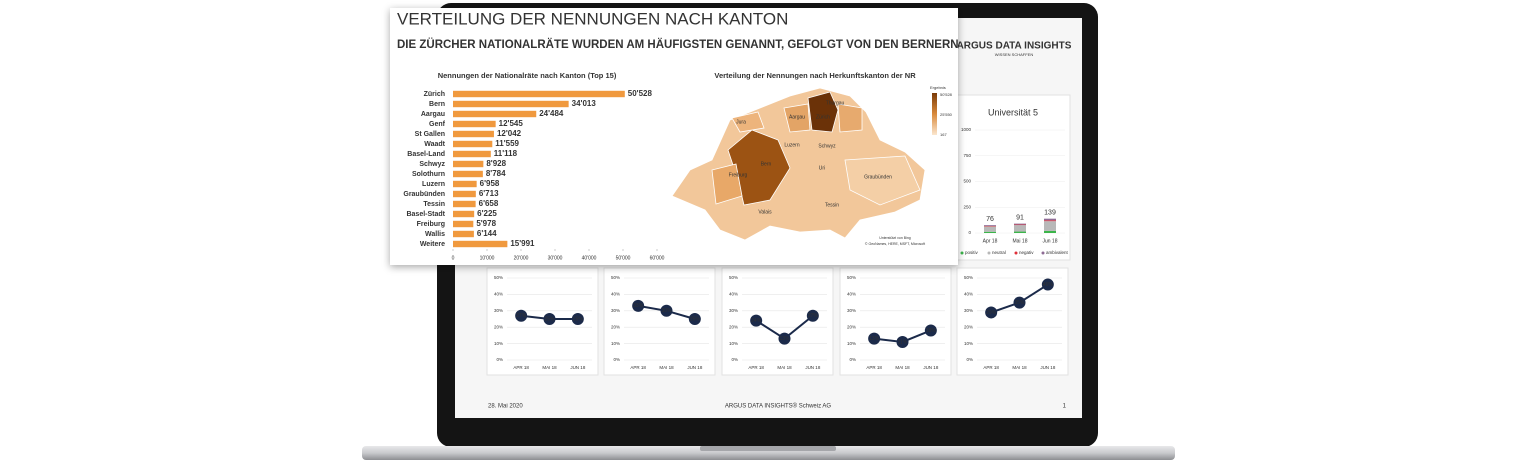 The width and height of the screenshot is (1536, 473). What do you see at coordinates (666, 311) in the screenshot?
I see `value-label: 30%` at bounding box center [666, 311].